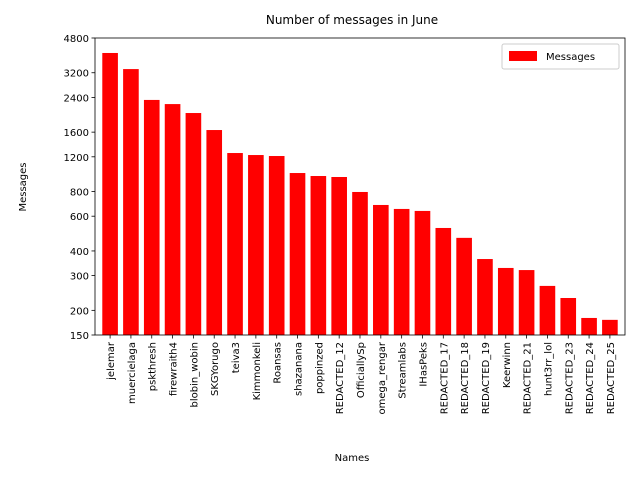 This screenshot has width=640, height=484. What do you see at coordinates (361, 370) in the screenshot?
I see `x-tick-label: OfficiallySp` at bounding box center [361, 370].